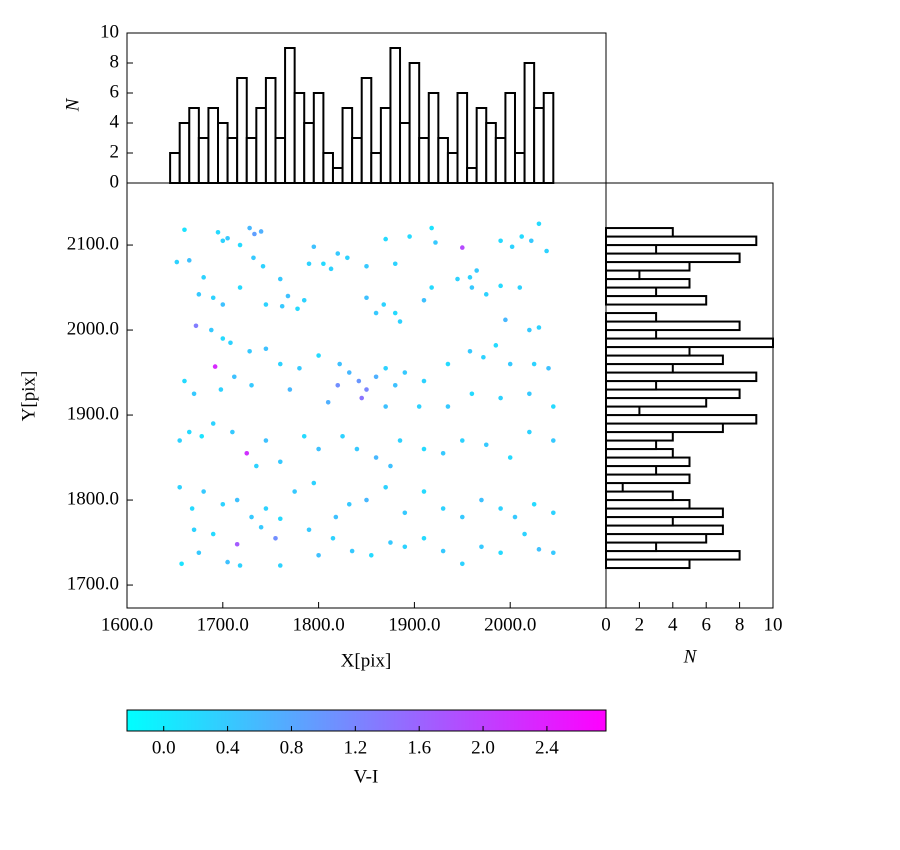  I want to click on y-tick-label: 2000.0, so click(93, 328).